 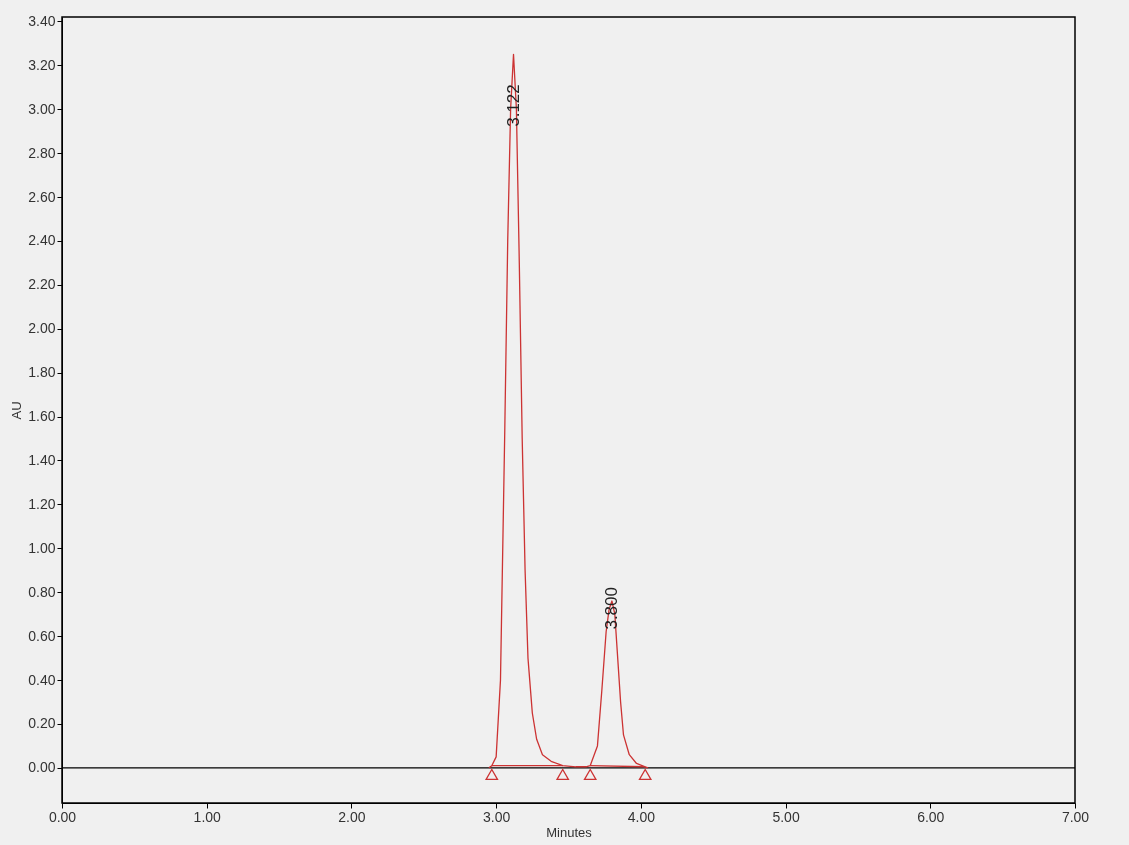 What do you see at coordinates (42, 108) in the screenshot?
I see `y-tick-label: 3.00` at bounding box center [42, 108].